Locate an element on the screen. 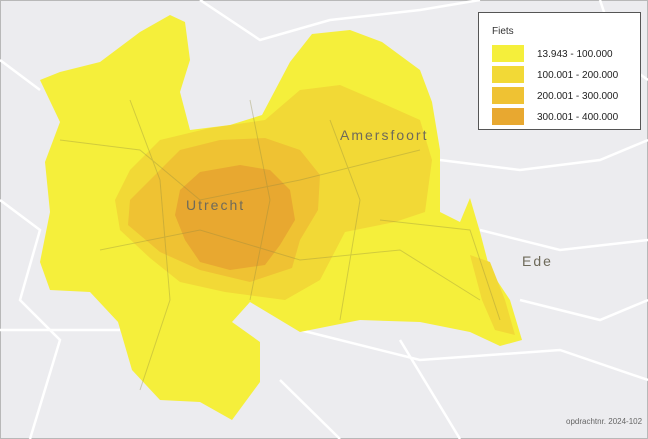 This screenshot has width=648, height=439. legend-label: 13.943 - 100.000 is located at coordinates (575, 54).